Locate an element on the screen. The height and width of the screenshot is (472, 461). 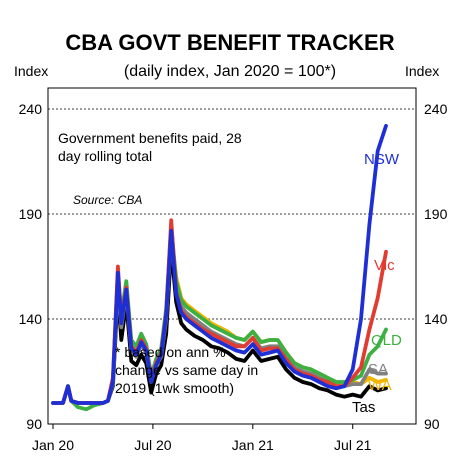
y-axis-unit-left: Index is located at coordinates (31, 71).